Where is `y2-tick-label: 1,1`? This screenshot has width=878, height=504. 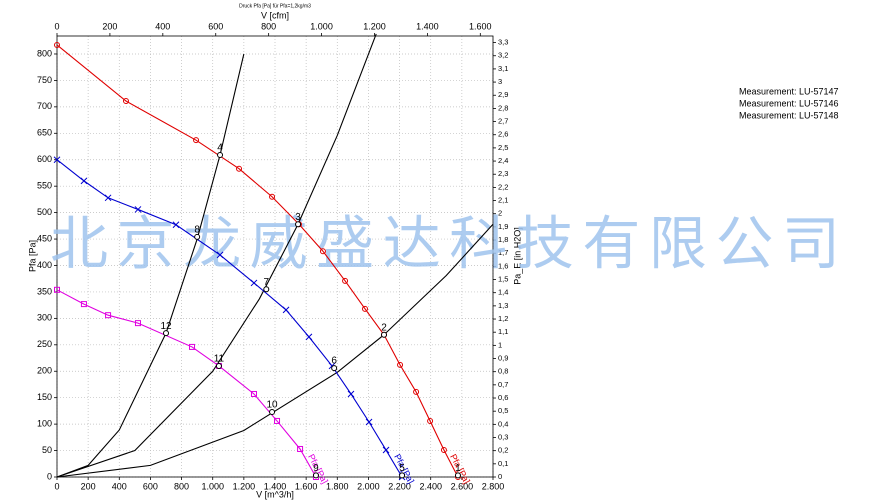 y2-tick-label: 1,1 is located at coordinates (503, 331).